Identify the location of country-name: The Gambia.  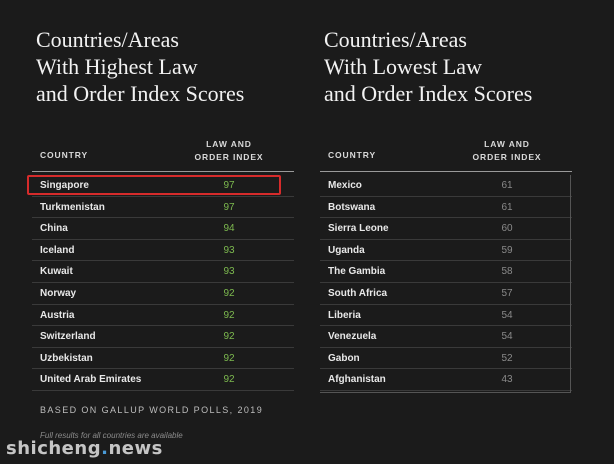
(357, 272).